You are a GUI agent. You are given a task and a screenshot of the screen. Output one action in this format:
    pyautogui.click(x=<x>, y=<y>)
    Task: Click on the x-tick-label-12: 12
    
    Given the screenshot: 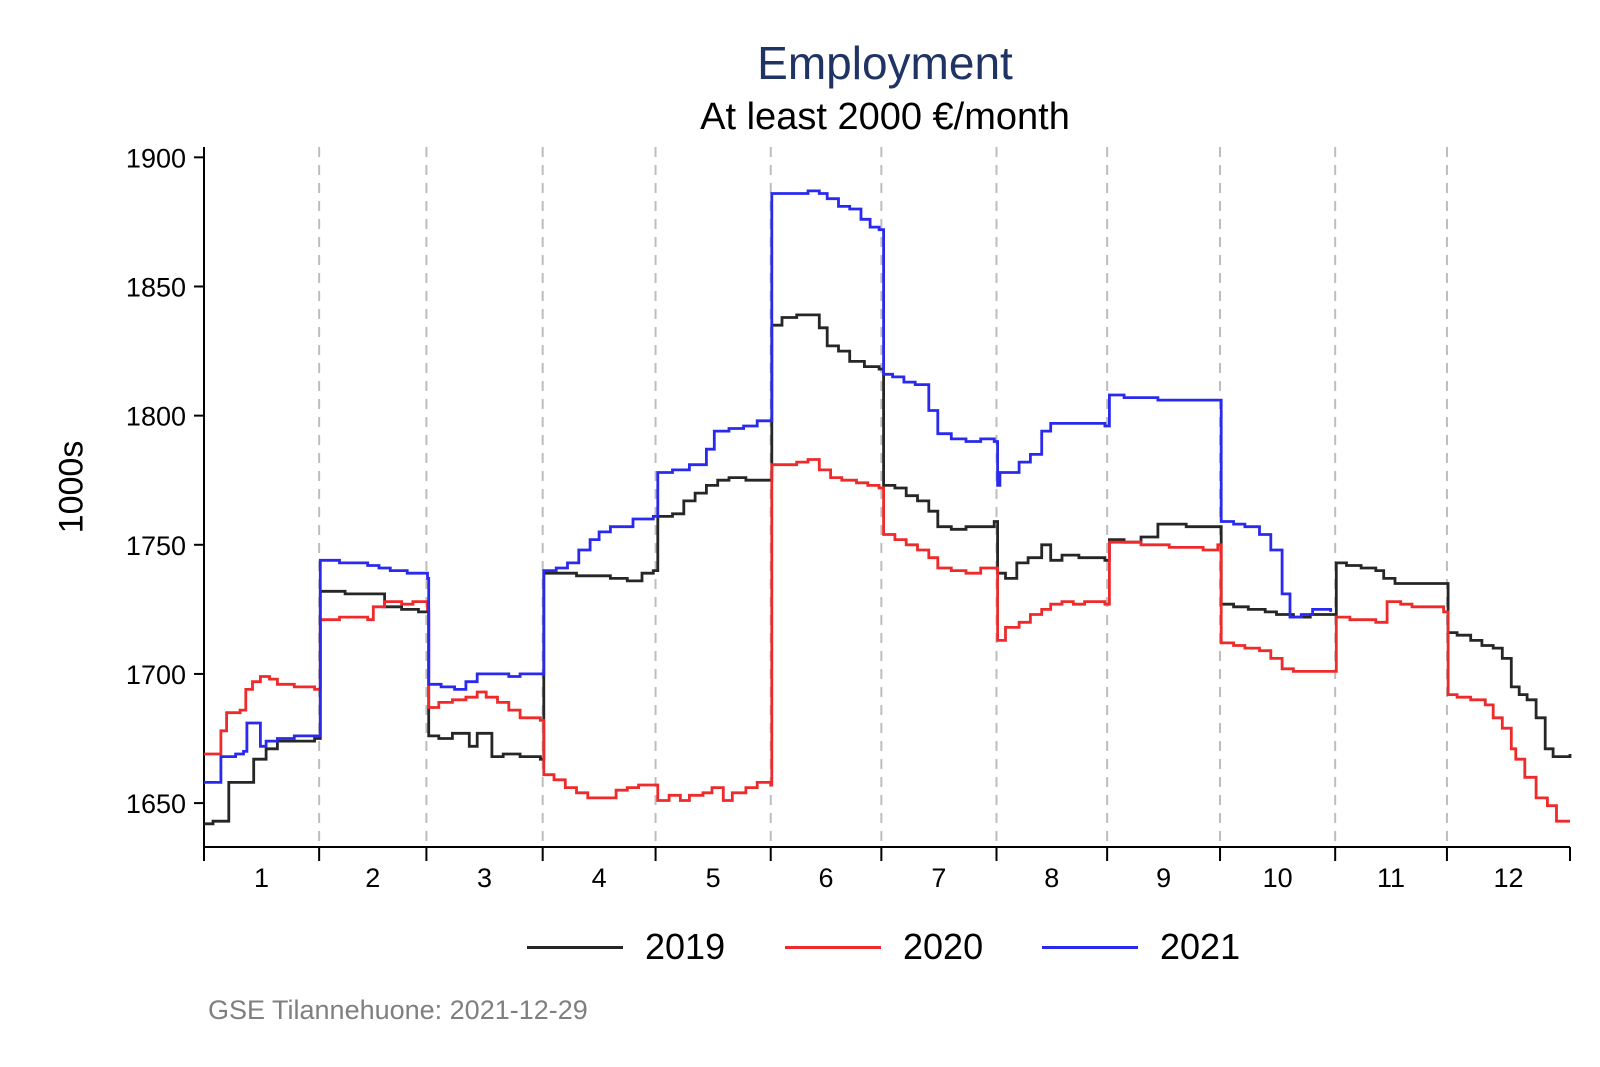 What is the action you would take?
    pyautogui.click(x=1508, y=878)
    